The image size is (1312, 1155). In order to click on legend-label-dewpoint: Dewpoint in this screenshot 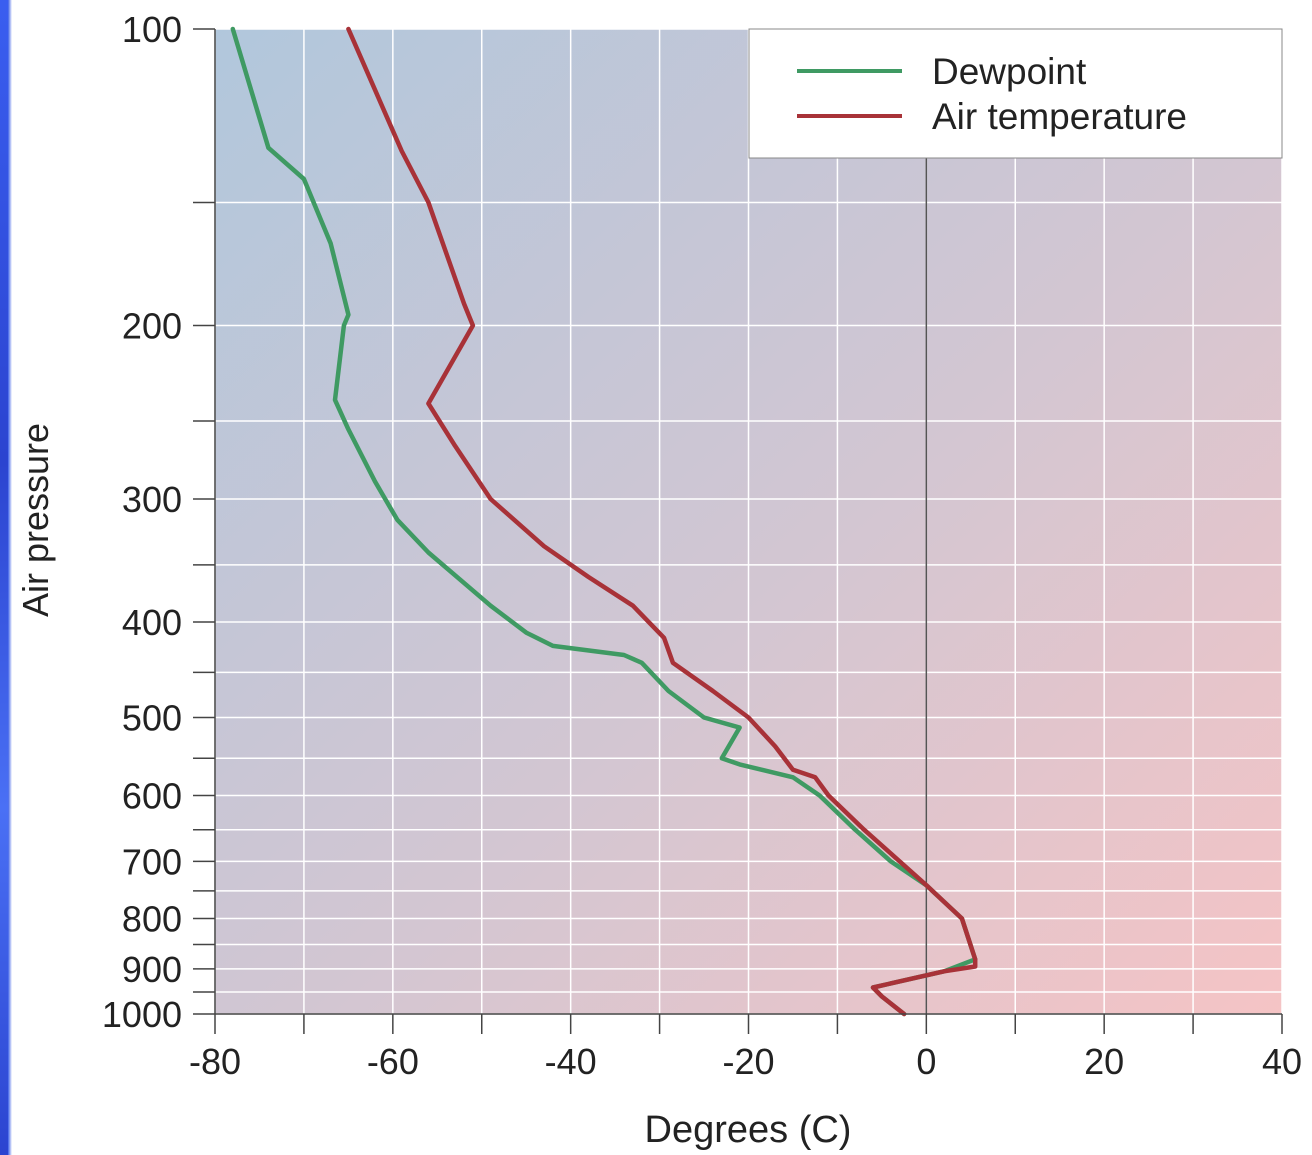, I will do `click(1009, 71)`.